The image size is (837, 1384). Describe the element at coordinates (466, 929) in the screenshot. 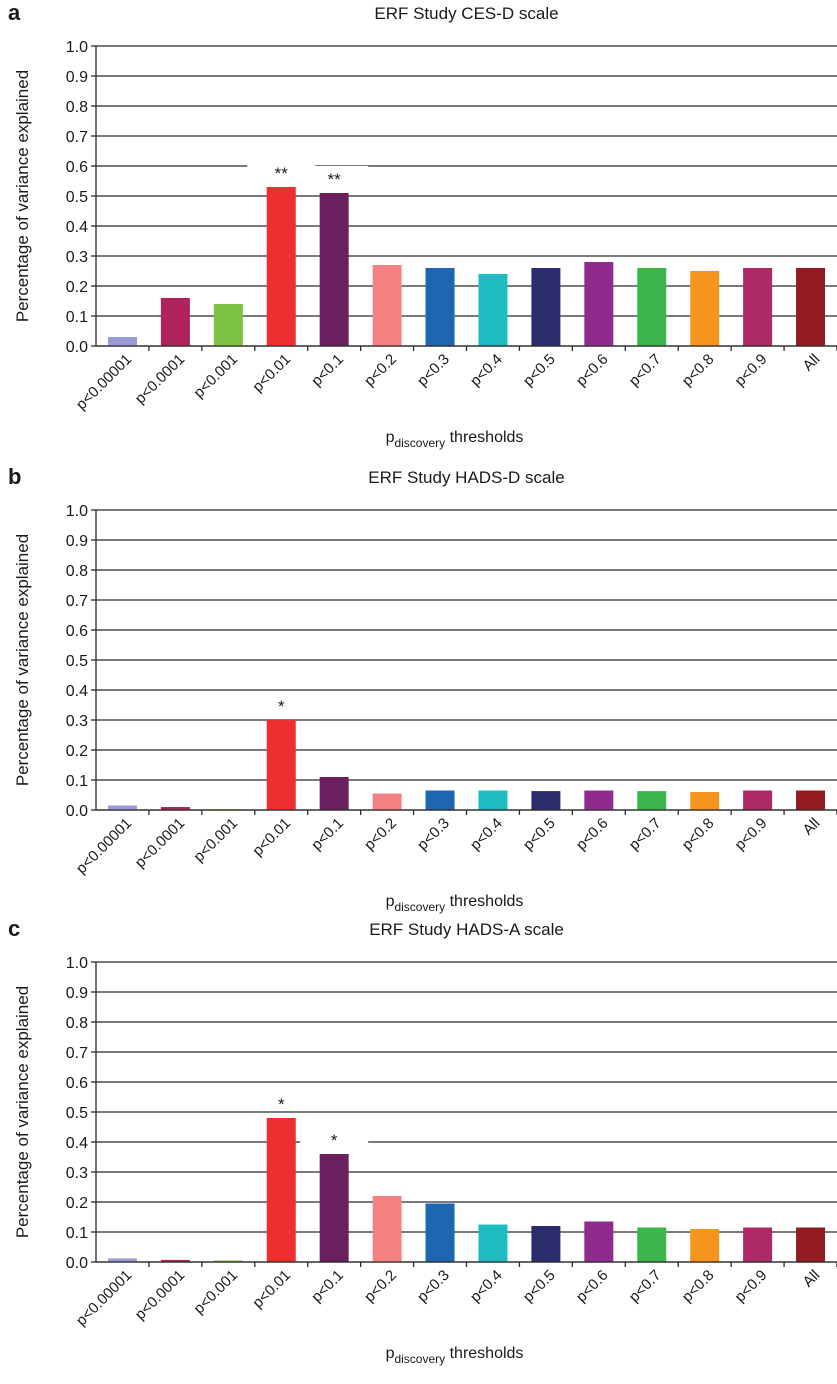

I see `chart-title: ERF Study HADS-A scale` at that location.